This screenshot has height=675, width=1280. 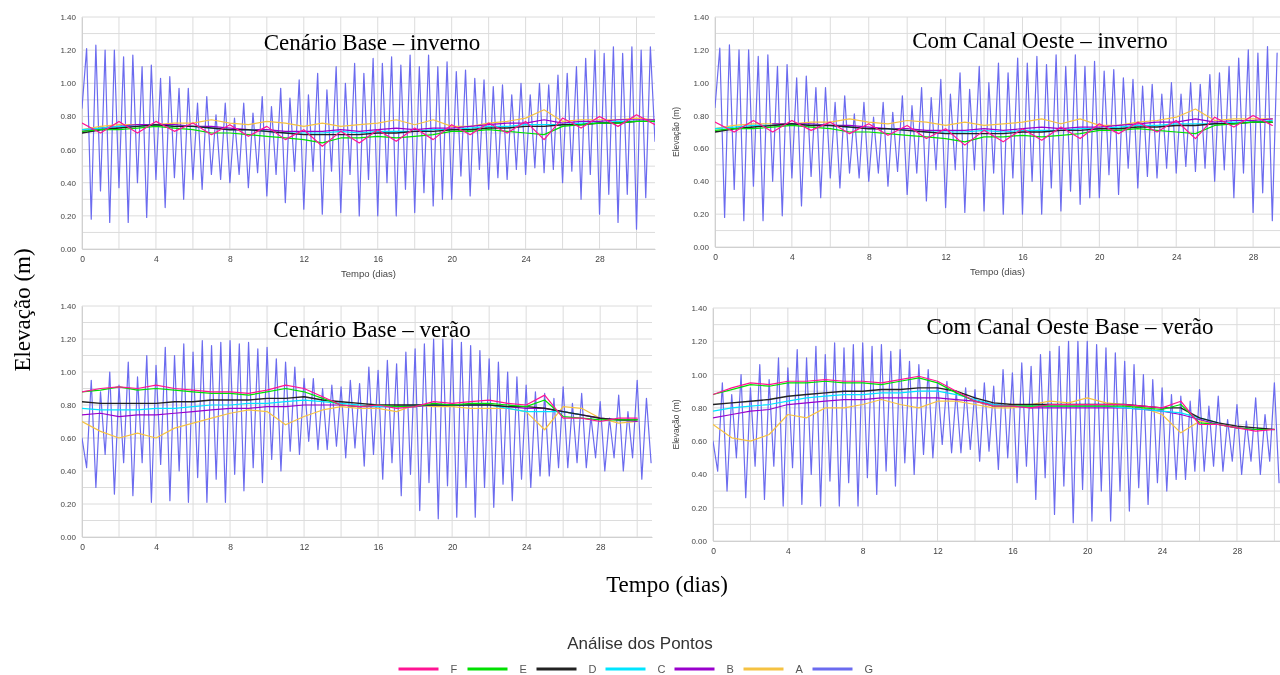 I want to click on text: Cenário Base – inverno, so click(x=372, y=42).